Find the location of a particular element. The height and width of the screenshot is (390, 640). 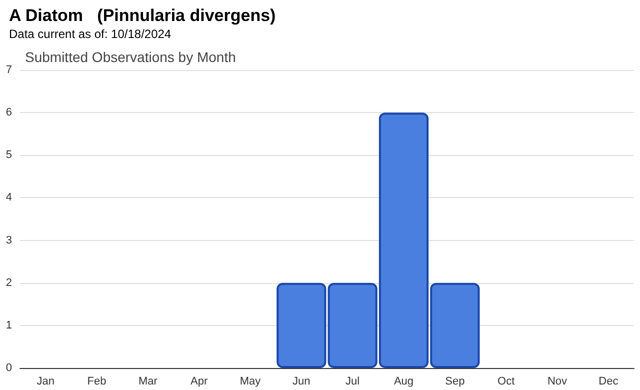

x-tick-label: Dec is located at coordinates (608, 382).